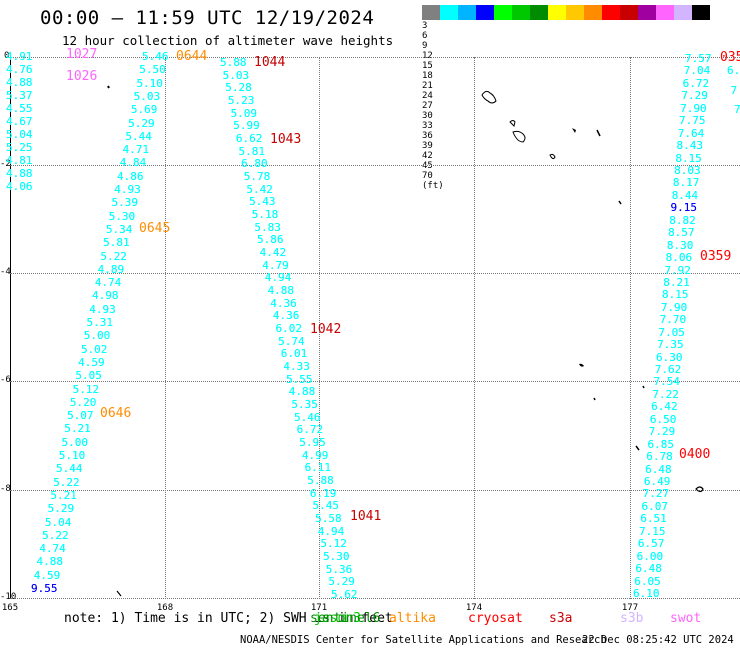 This screenshot has width=740, height=650. I want to click on latitude-tick-label: -6, so click(5, 380).